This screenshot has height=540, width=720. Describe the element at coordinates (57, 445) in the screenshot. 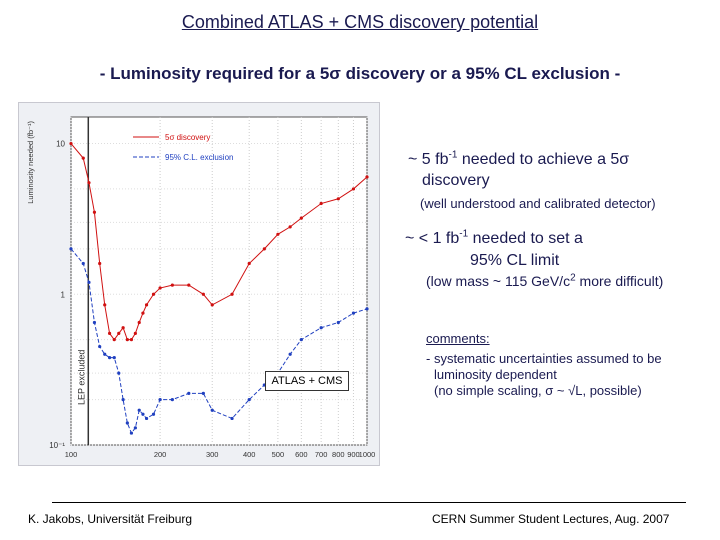

I see `y-tick-label: 10⁻¹` at that location.